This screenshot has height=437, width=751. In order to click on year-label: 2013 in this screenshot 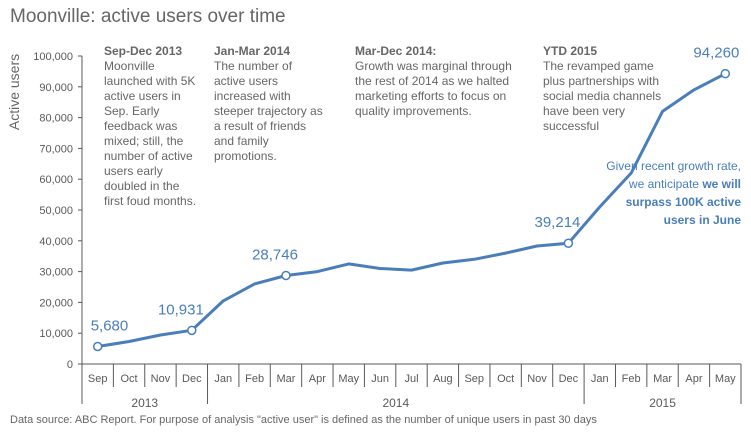, I will do `click(144, 403)`.